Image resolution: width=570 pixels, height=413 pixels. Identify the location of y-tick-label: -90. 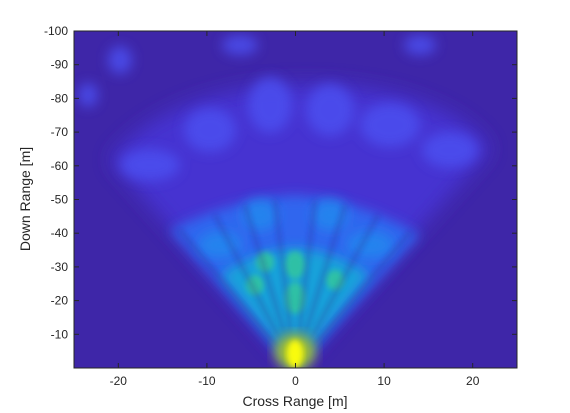
(60, 65).